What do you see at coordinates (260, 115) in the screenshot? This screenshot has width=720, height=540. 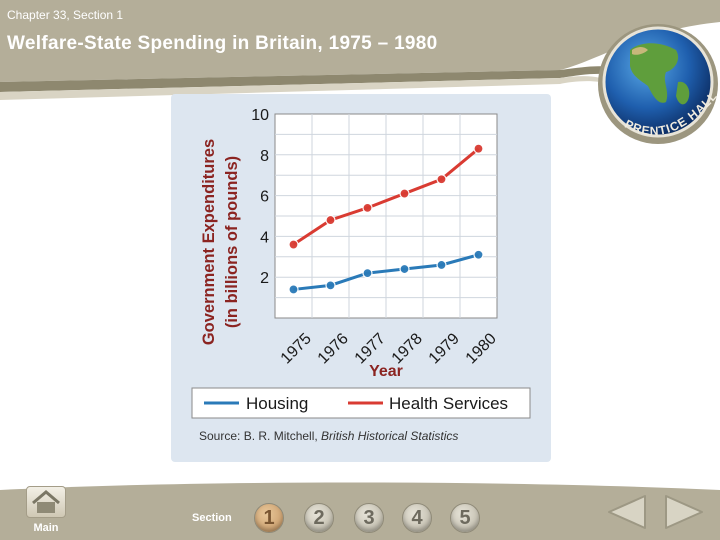 I see `y-tick-label: 10` at bounding box center [260, 115].